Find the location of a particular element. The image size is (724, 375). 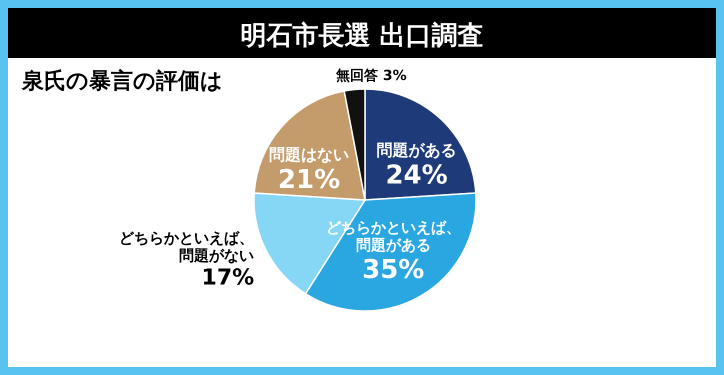

slice-label: 問題はない is located at coordinates (309, 154).